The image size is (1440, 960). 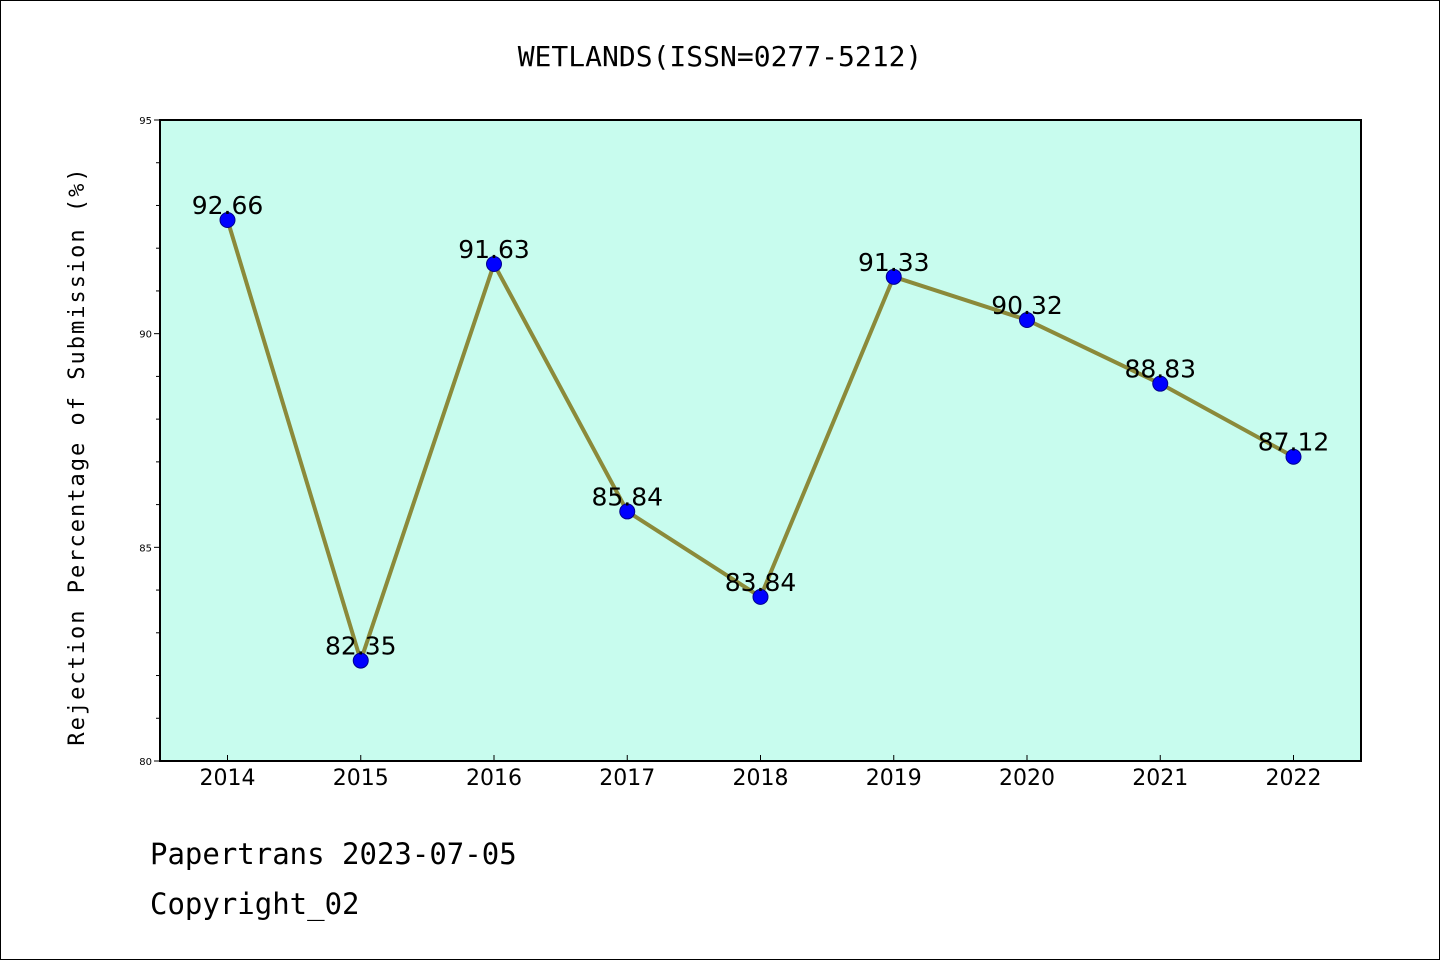 I want to click on x-tick-label: 2016, so click(x=494, y=778).